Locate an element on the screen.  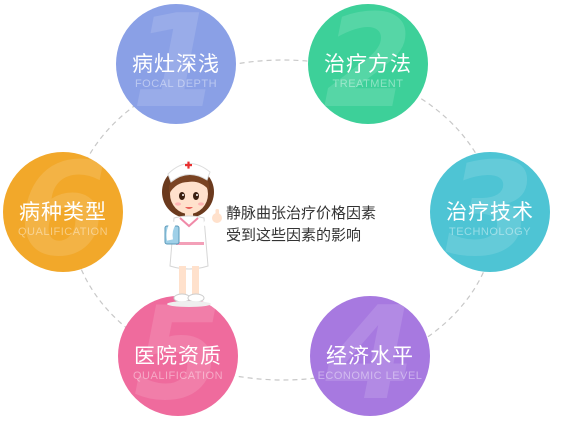
nurse-illustration is located at coordinates (192, 234).